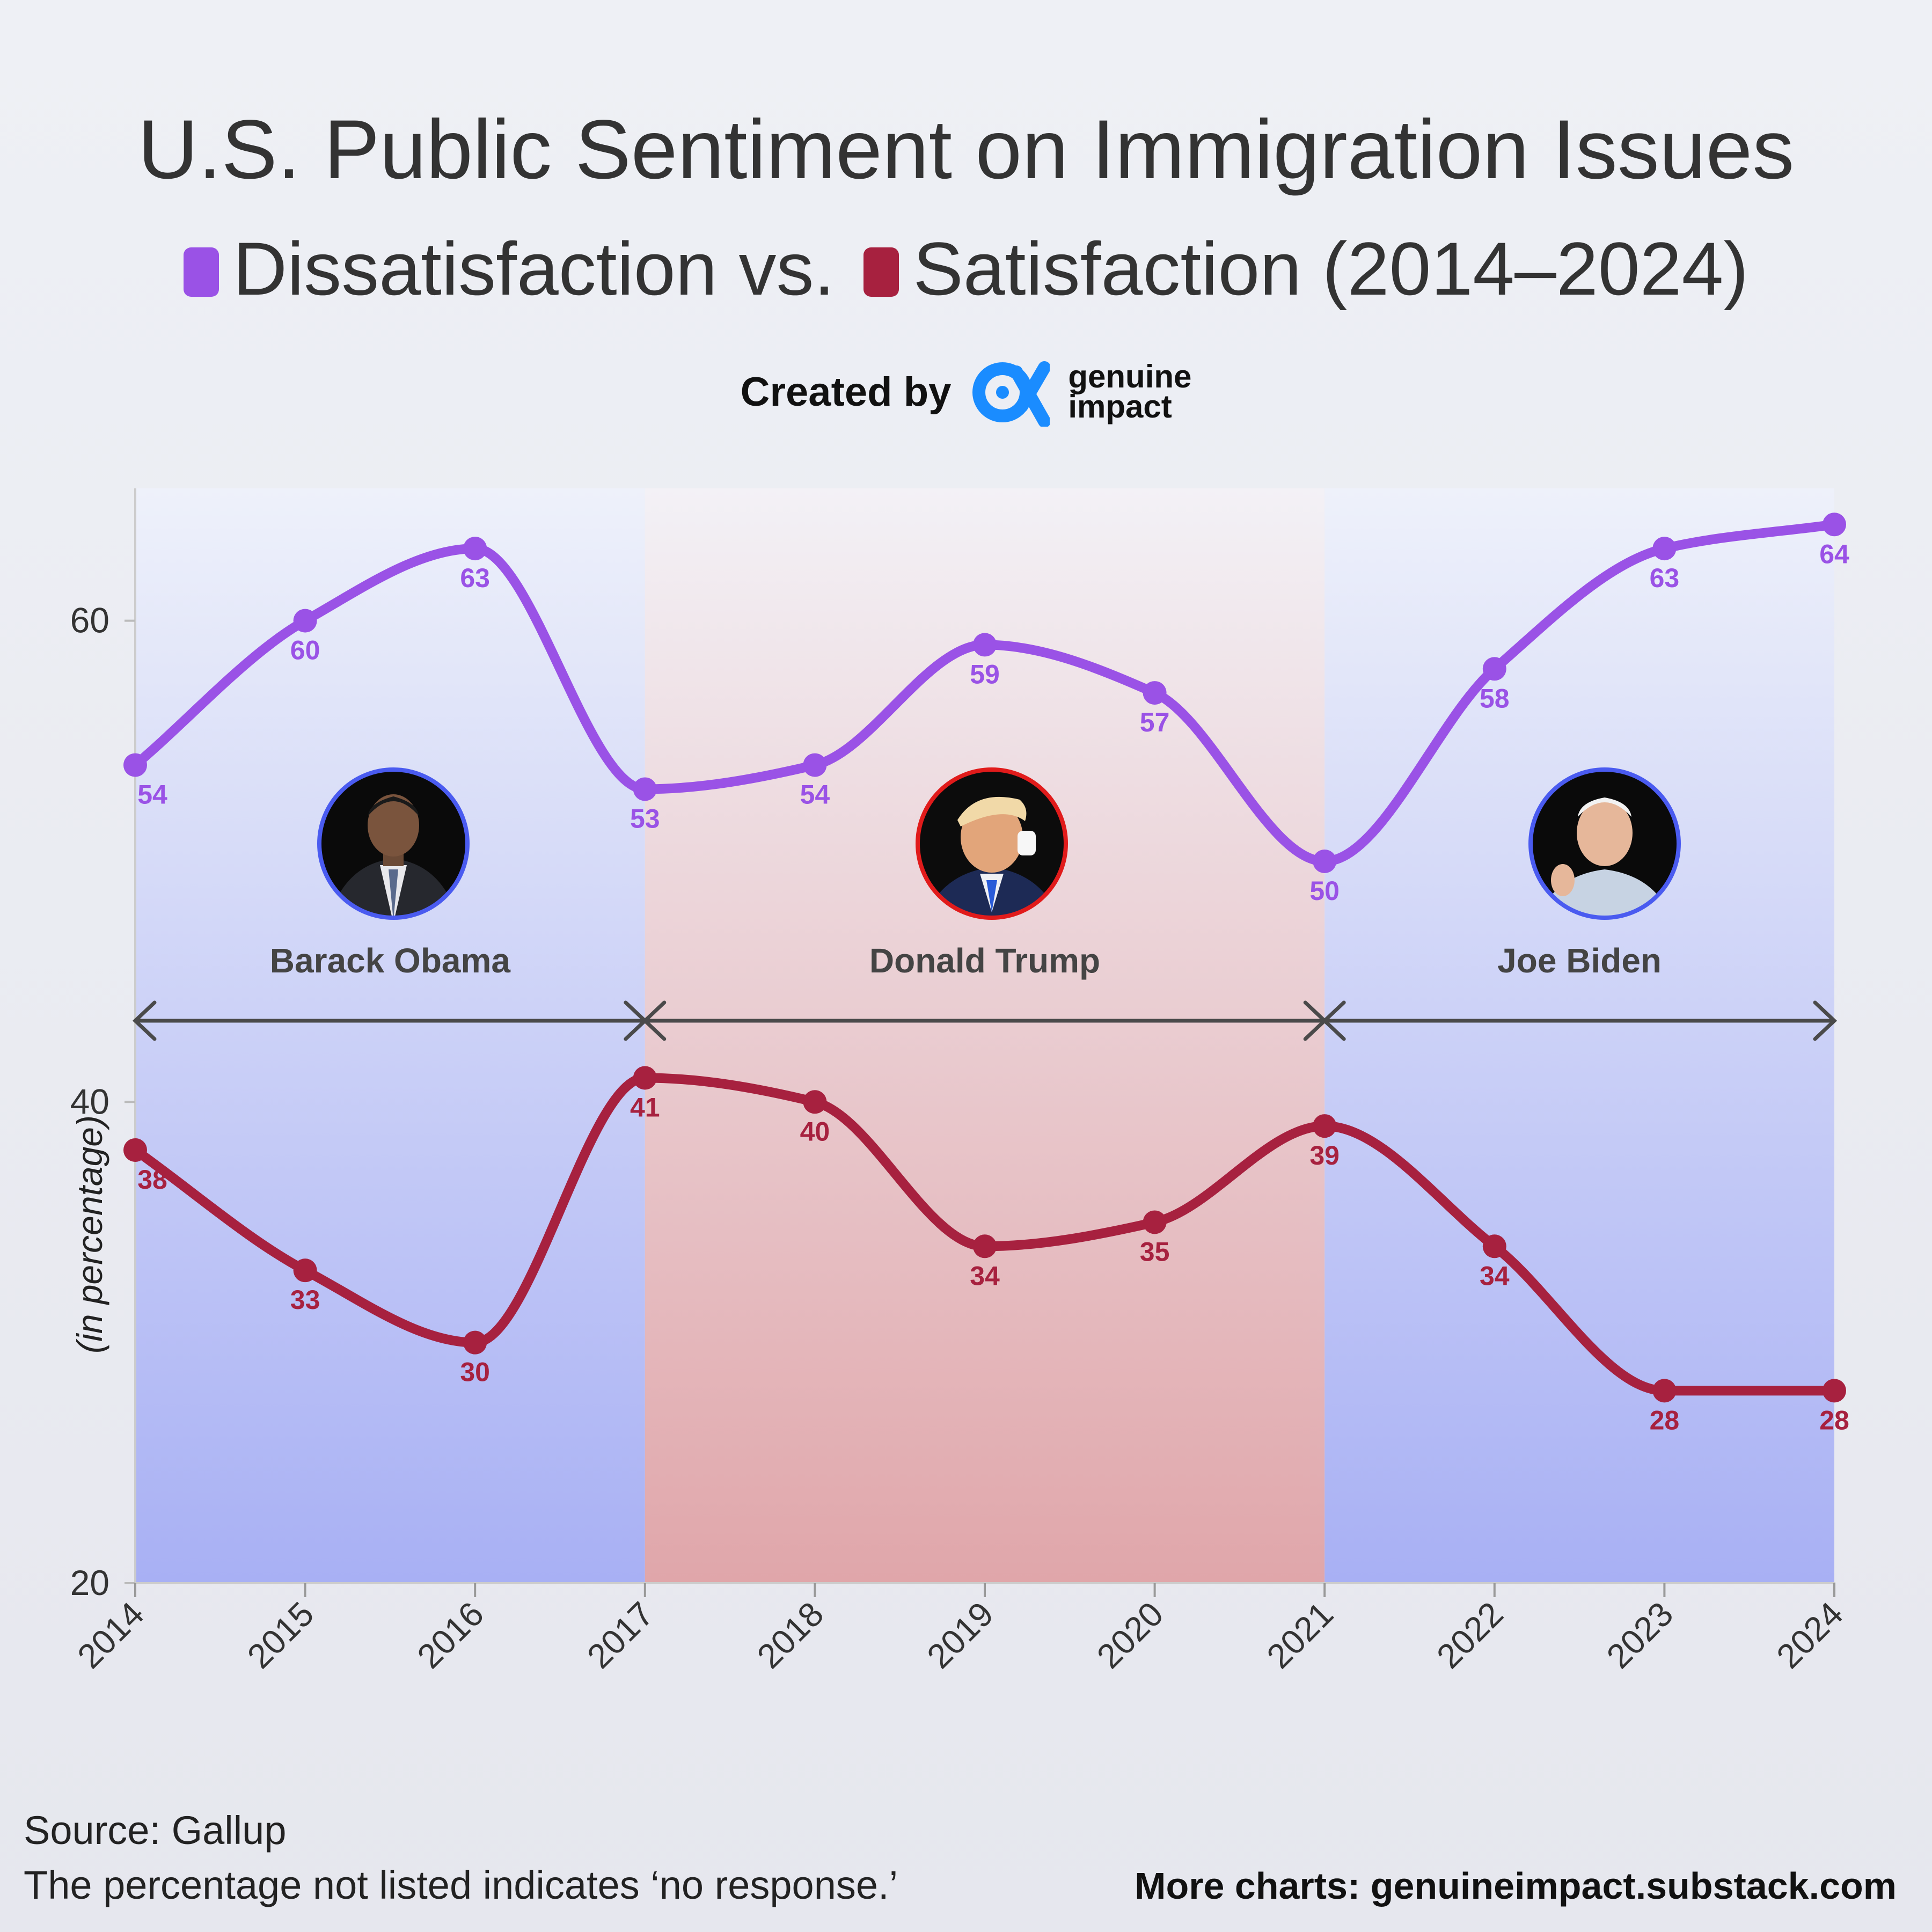 This screenshot has height=1932, width=1932. What do you see at coordinates (1834, 1420) in the screenshot?
I see `satisfaction-label-2024: 28` at bounding box center [1834, 1420].